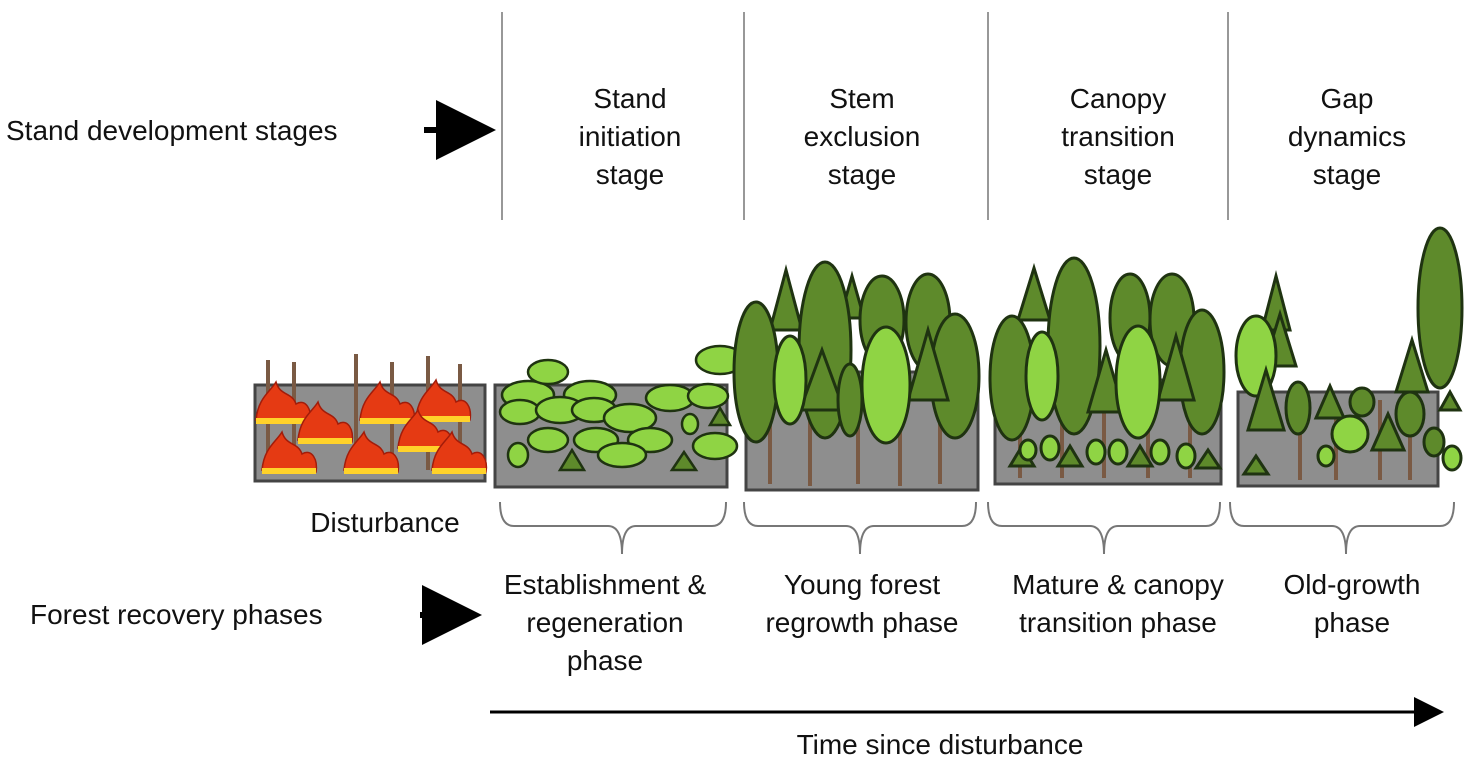 The image size is (1480, 764). Describe the element at coordinates (1118, 136) in the screenshot. I see `stage-label-canopy-transition: Canopy transition stage` at that location.